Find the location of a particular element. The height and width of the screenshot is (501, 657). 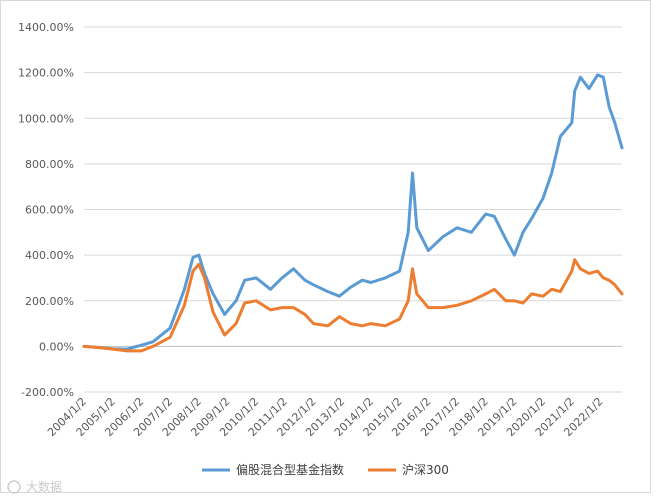

y-tick-label: 400.00% is located at coordinates (49, 255).